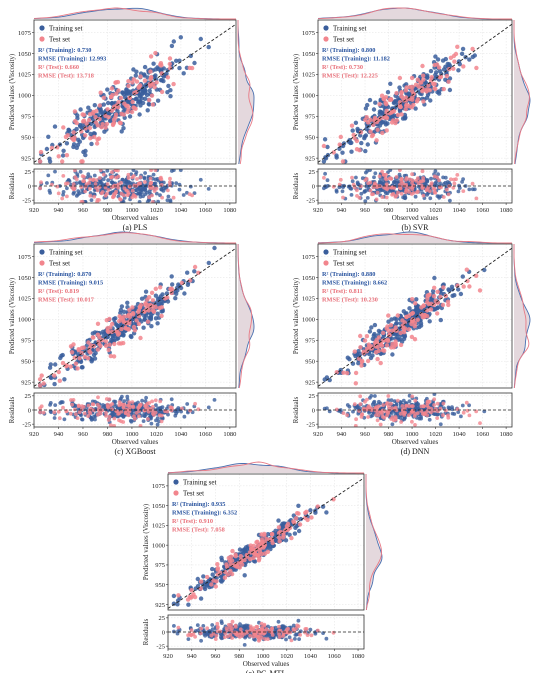  I want to click on y-tick-label: 975, so click(310, 117).